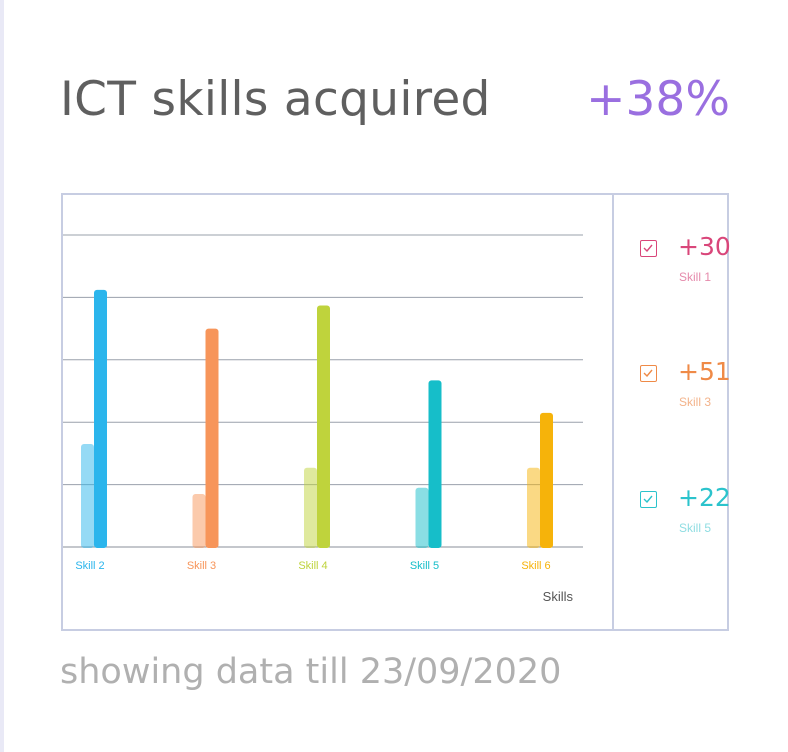 This screenshot has height=752, width=788. I want to click on legend-value: +30, so click(704, 246).